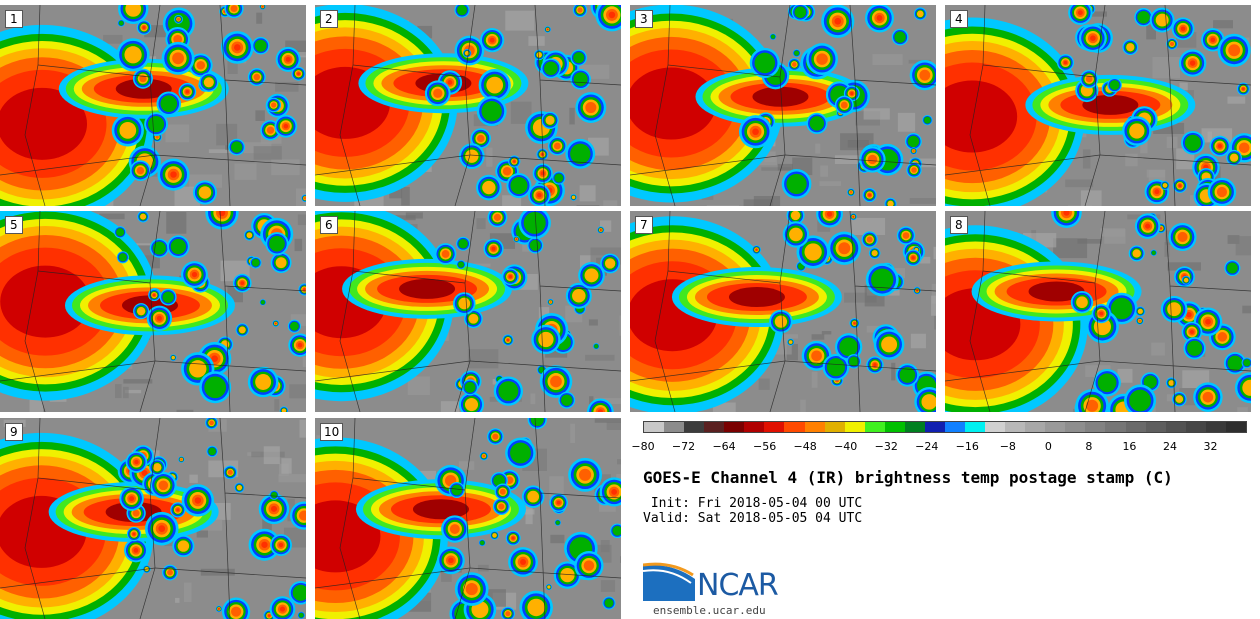 The image size is (1260, 619). I want to click on colorbar-tick-label: −40, so click(846, 446).